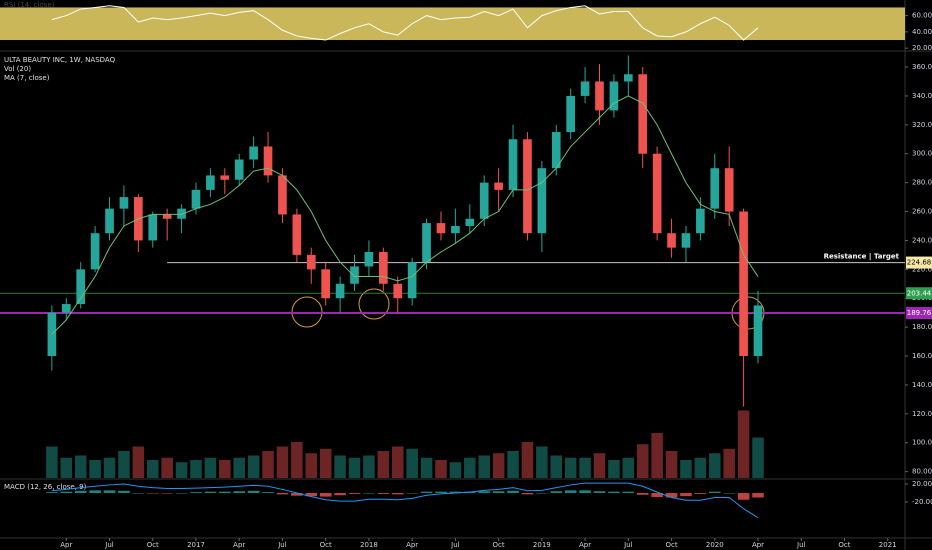  Describe the element at coordinates (922, 32) in the screenshot. I see `rsi-tick-label: 40.00` at that location.